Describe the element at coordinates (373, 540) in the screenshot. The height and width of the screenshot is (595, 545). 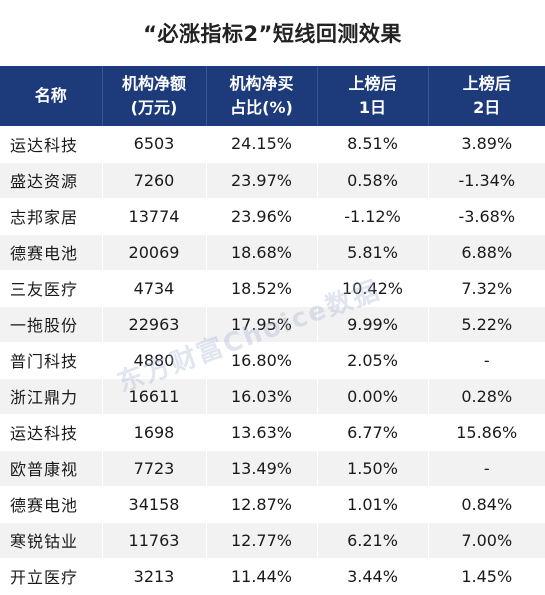
I see `day1-cell: 6.21%` at that location.